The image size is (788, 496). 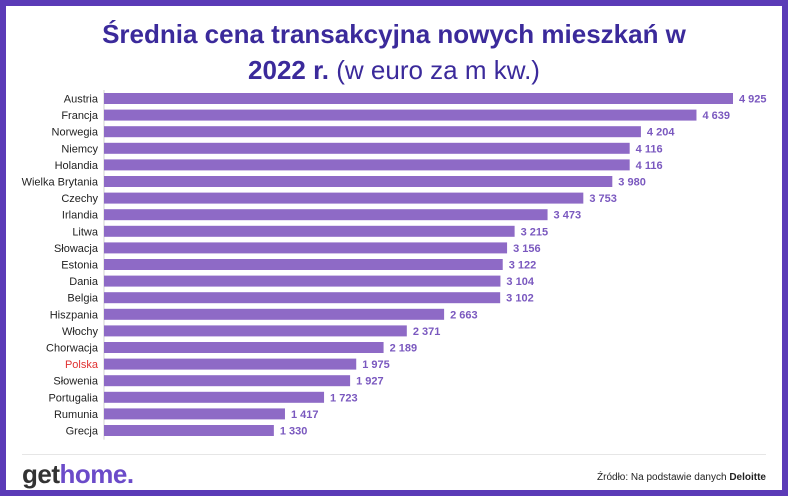 I want to click on value-label: 3 980, so click(x=632, y=183).